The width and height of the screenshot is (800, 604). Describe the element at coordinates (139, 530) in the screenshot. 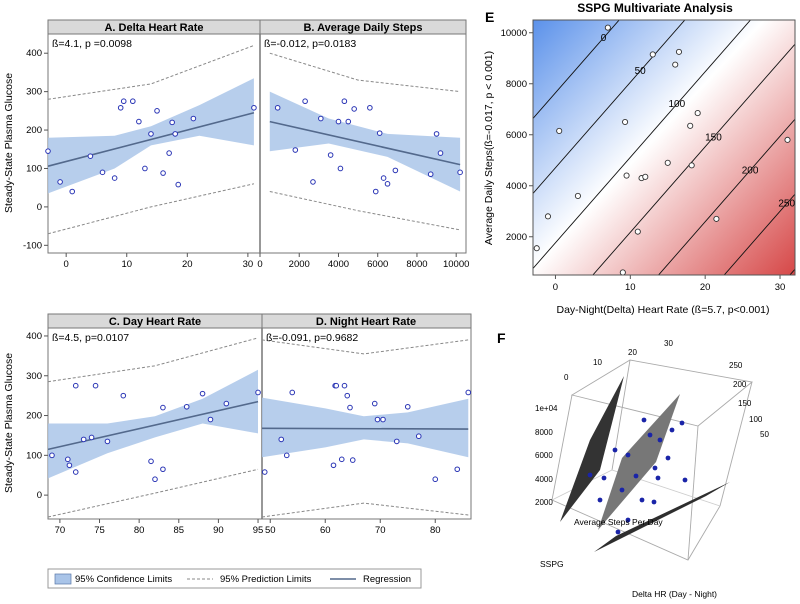

I see `x-tick-label: 80` at that location.